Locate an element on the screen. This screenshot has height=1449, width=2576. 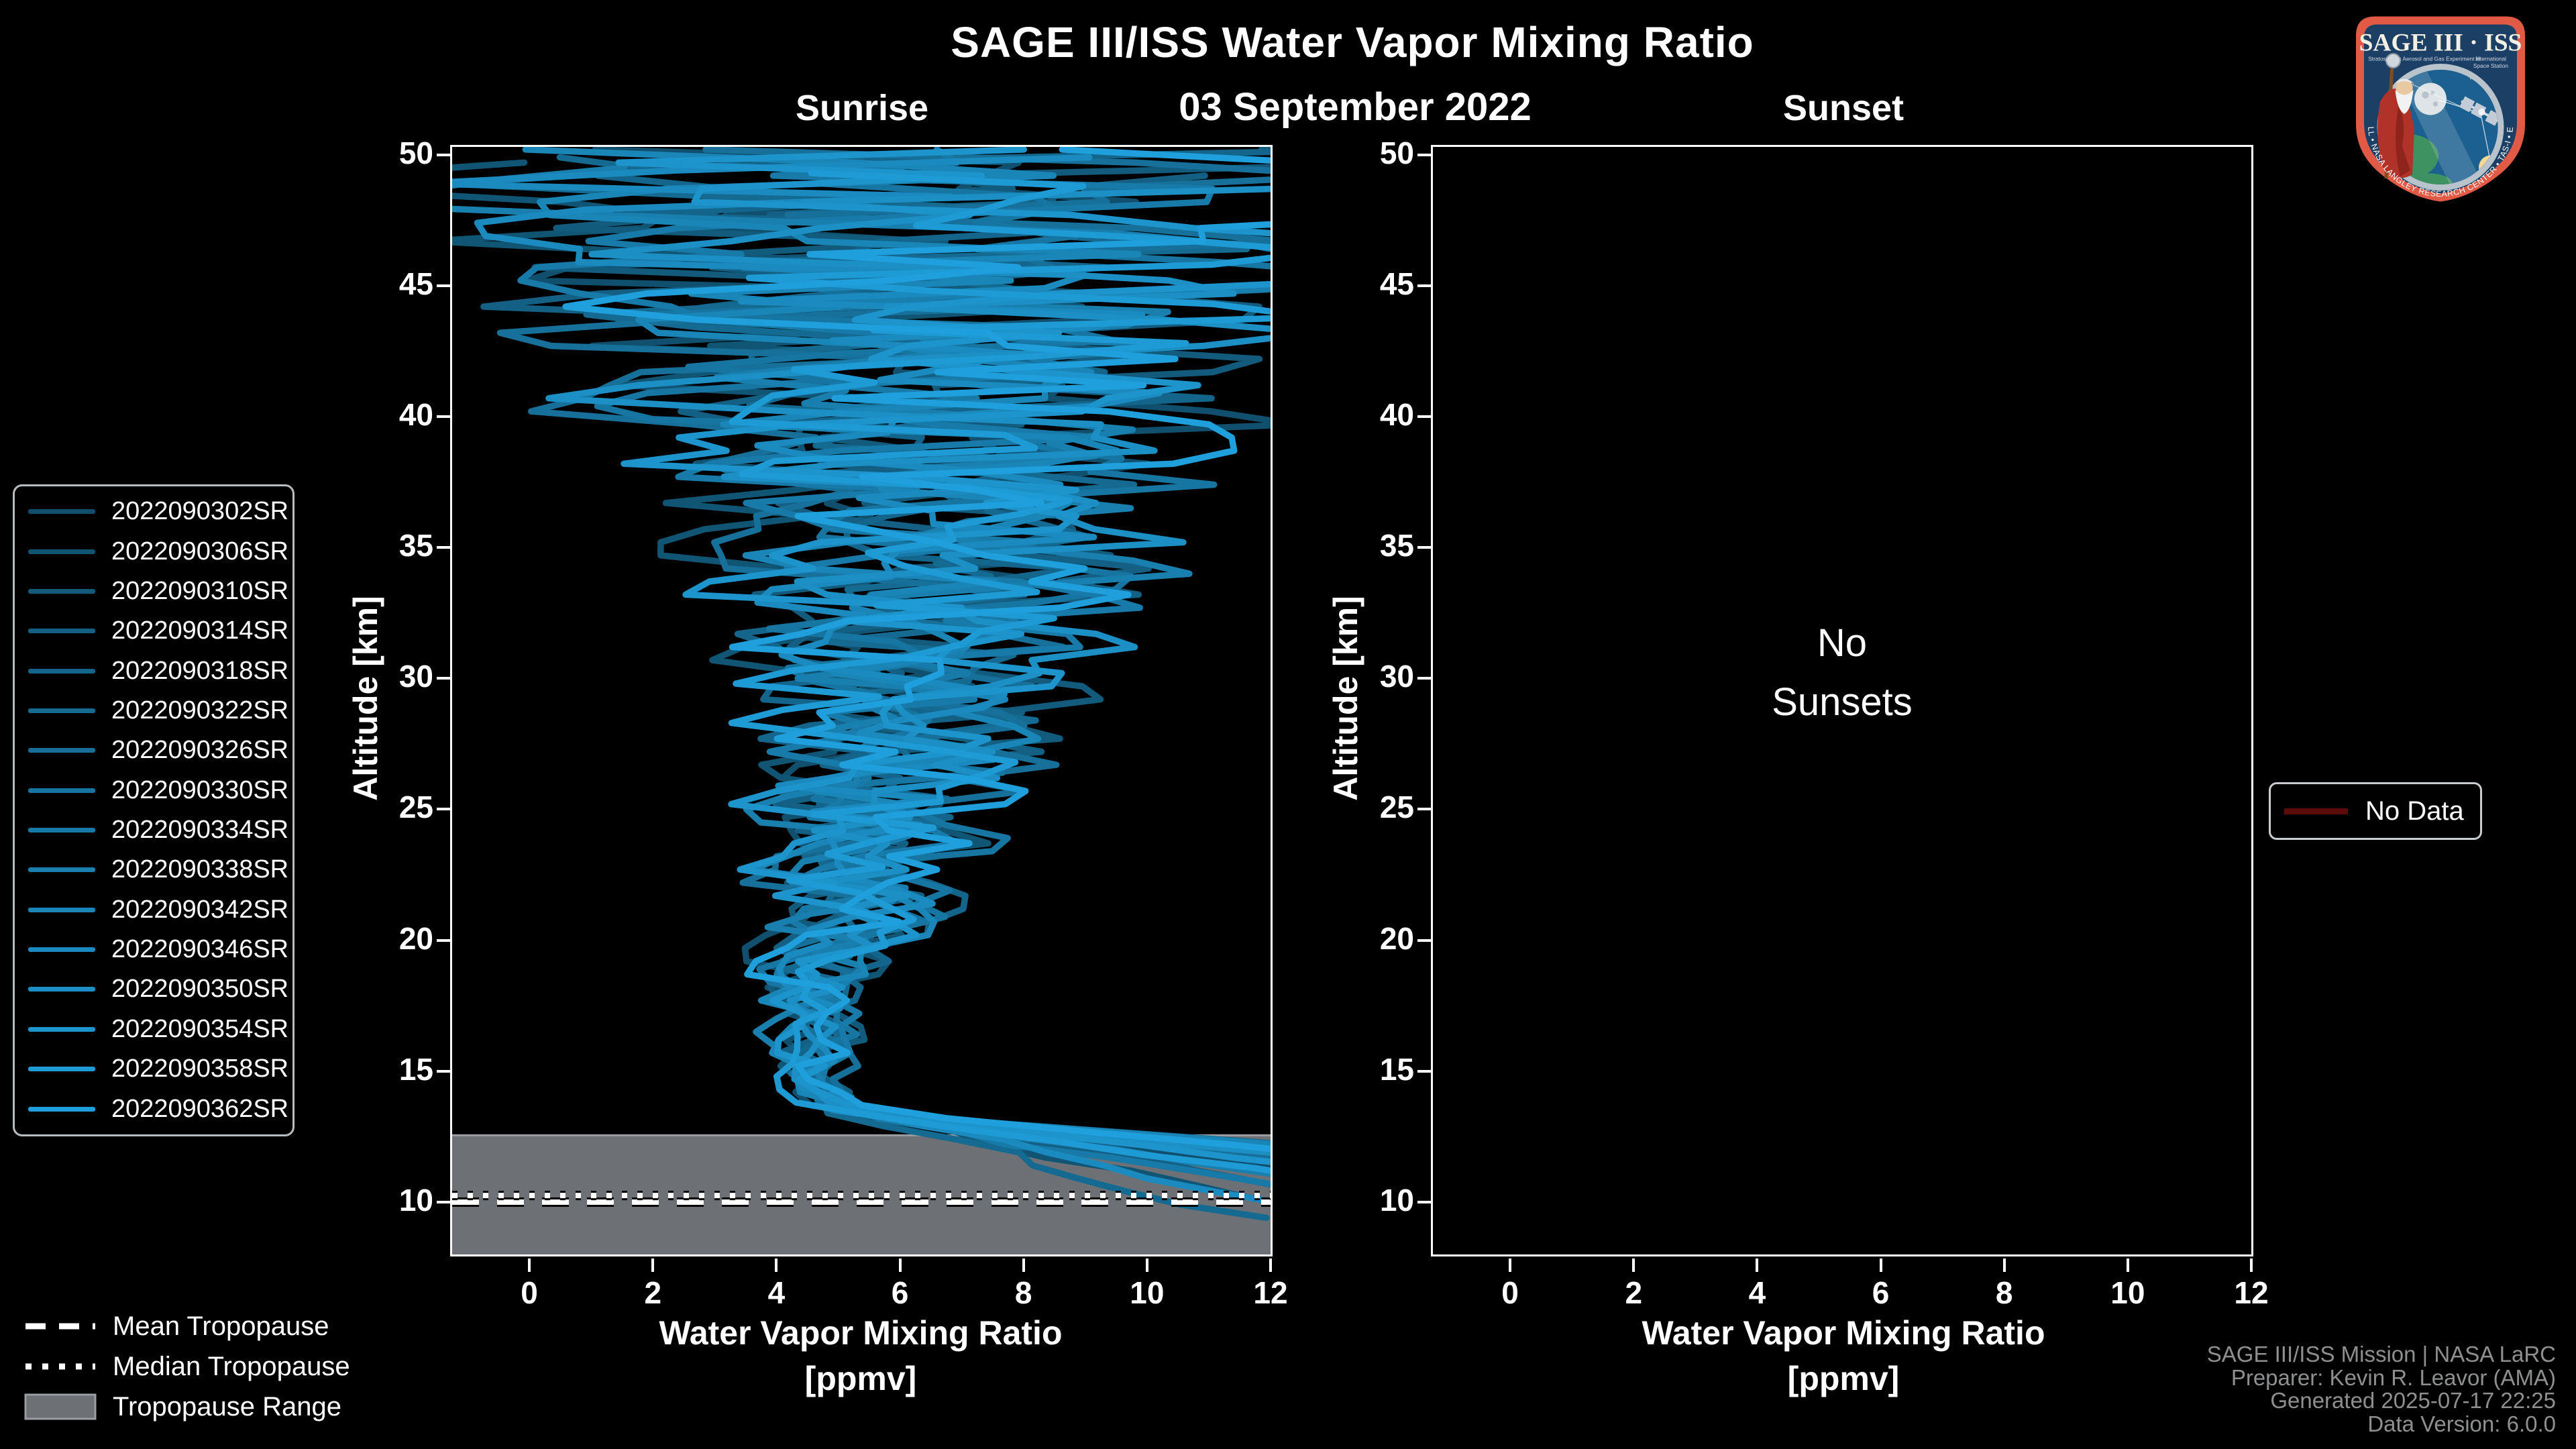
event-id-label: 2022090358SR is located at coordinates (200, 1069).